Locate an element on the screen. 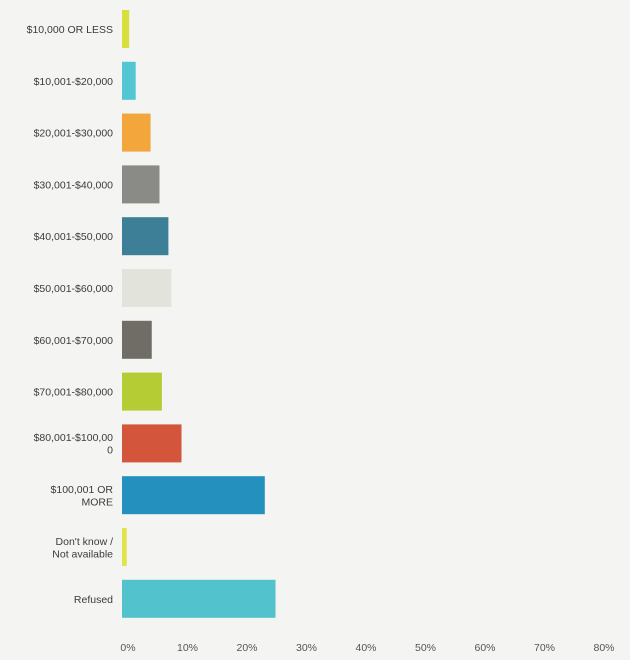  category-label-3: $20,001-$30,000 is located at coordinates (74, 134).